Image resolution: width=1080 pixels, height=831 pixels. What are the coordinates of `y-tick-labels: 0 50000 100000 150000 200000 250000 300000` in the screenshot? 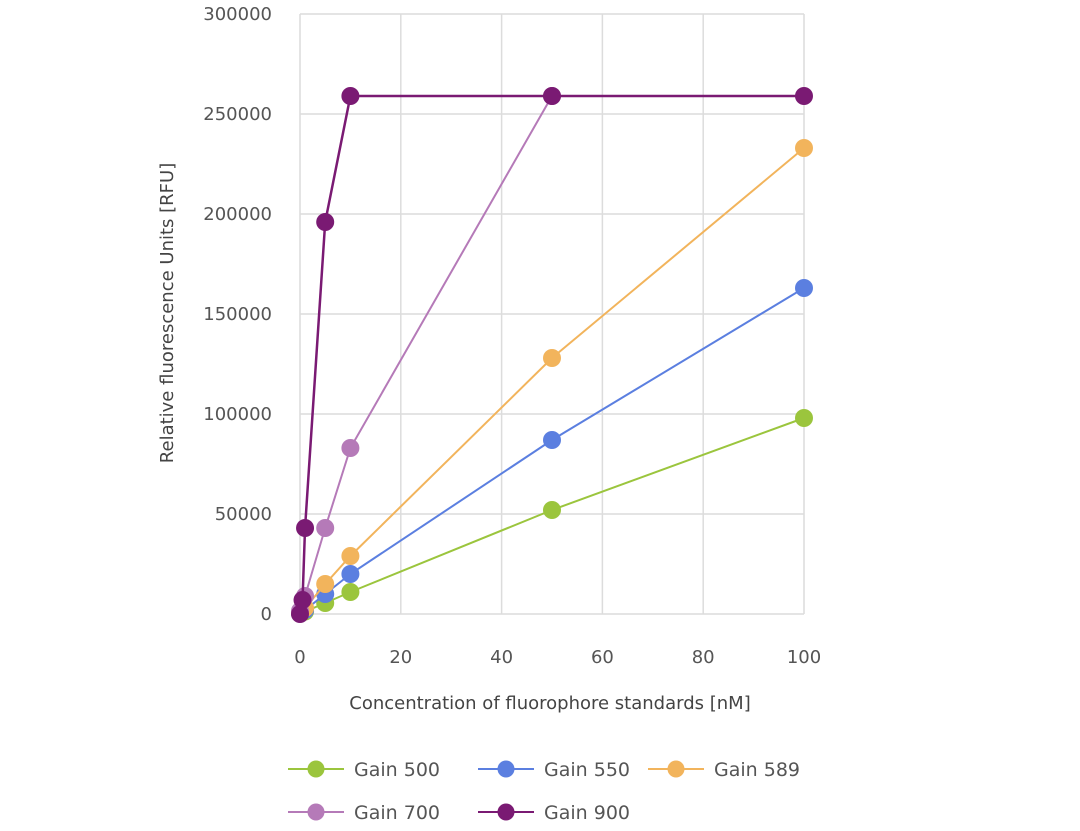 It's located at (237, 314).